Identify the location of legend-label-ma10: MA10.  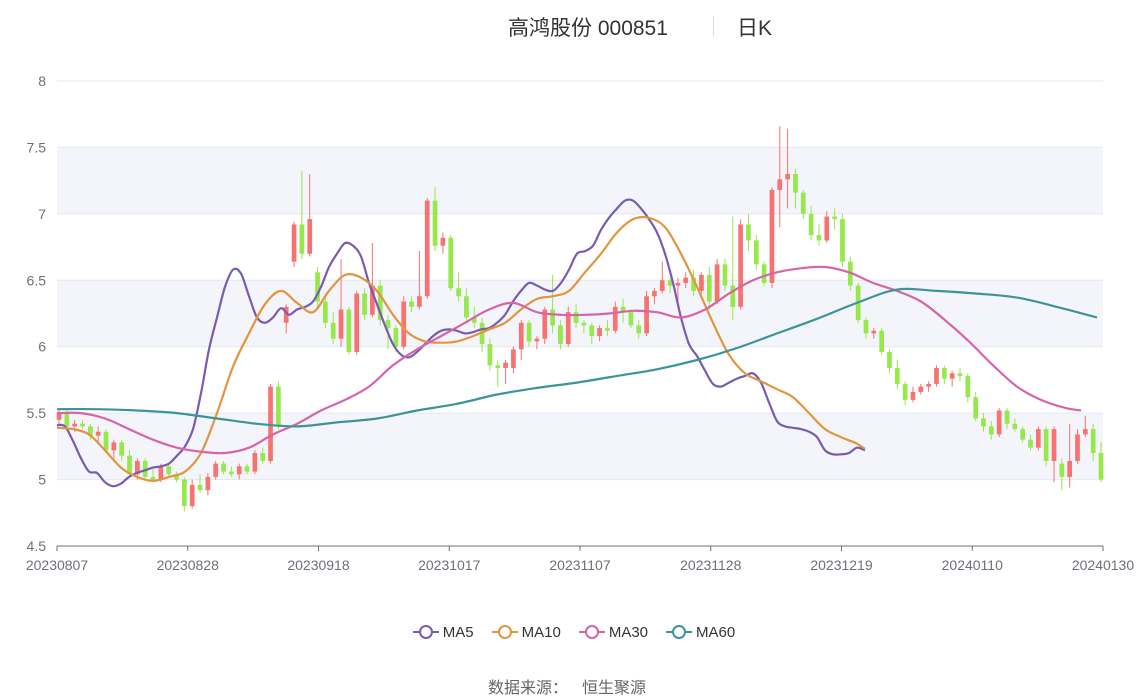
(541, 632).